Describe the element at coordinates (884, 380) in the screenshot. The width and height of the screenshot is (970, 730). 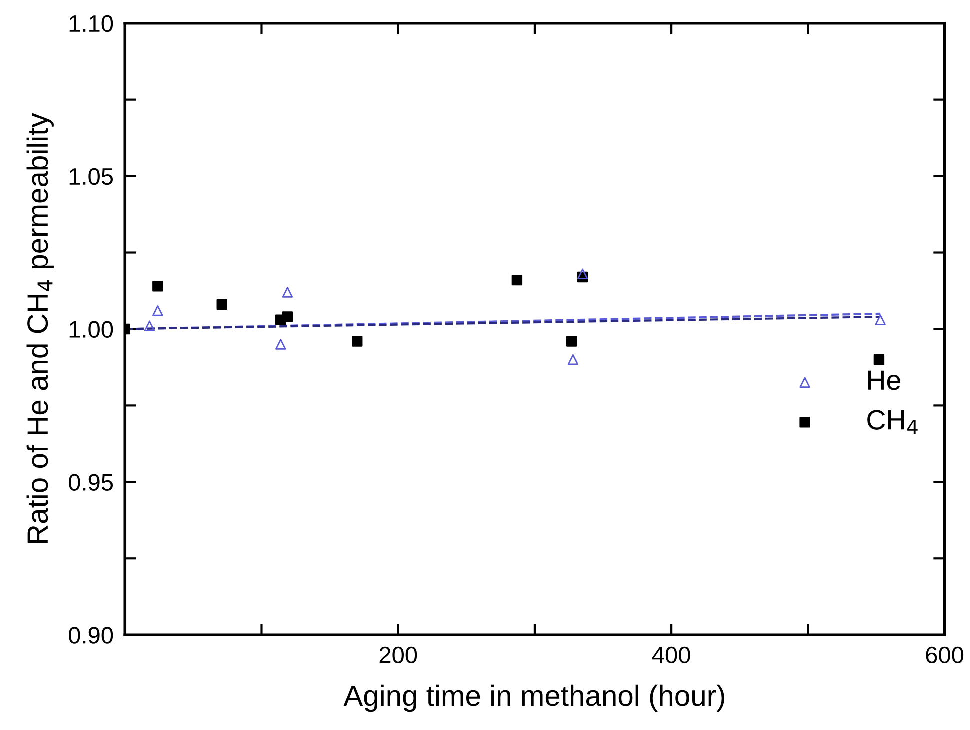
I see `legend-label: He` at that location.